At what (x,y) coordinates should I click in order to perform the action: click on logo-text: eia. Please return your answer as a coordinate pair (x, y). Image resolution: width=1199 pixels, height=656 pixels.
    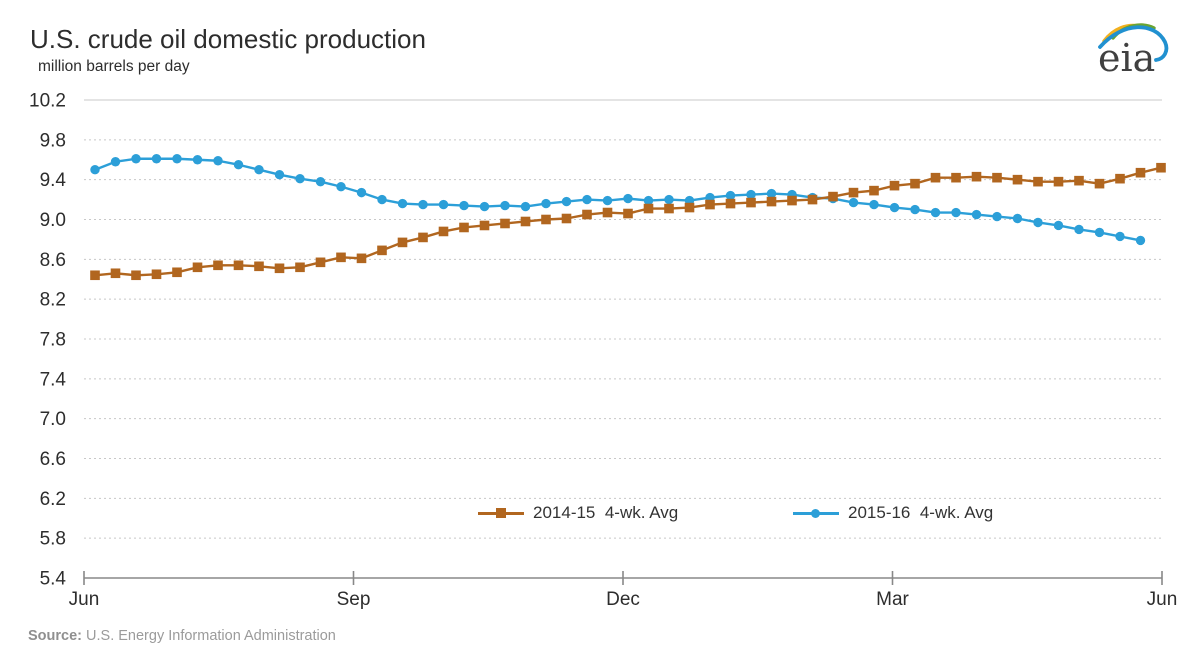
    Looking at the image, I should click on (1126, 58).